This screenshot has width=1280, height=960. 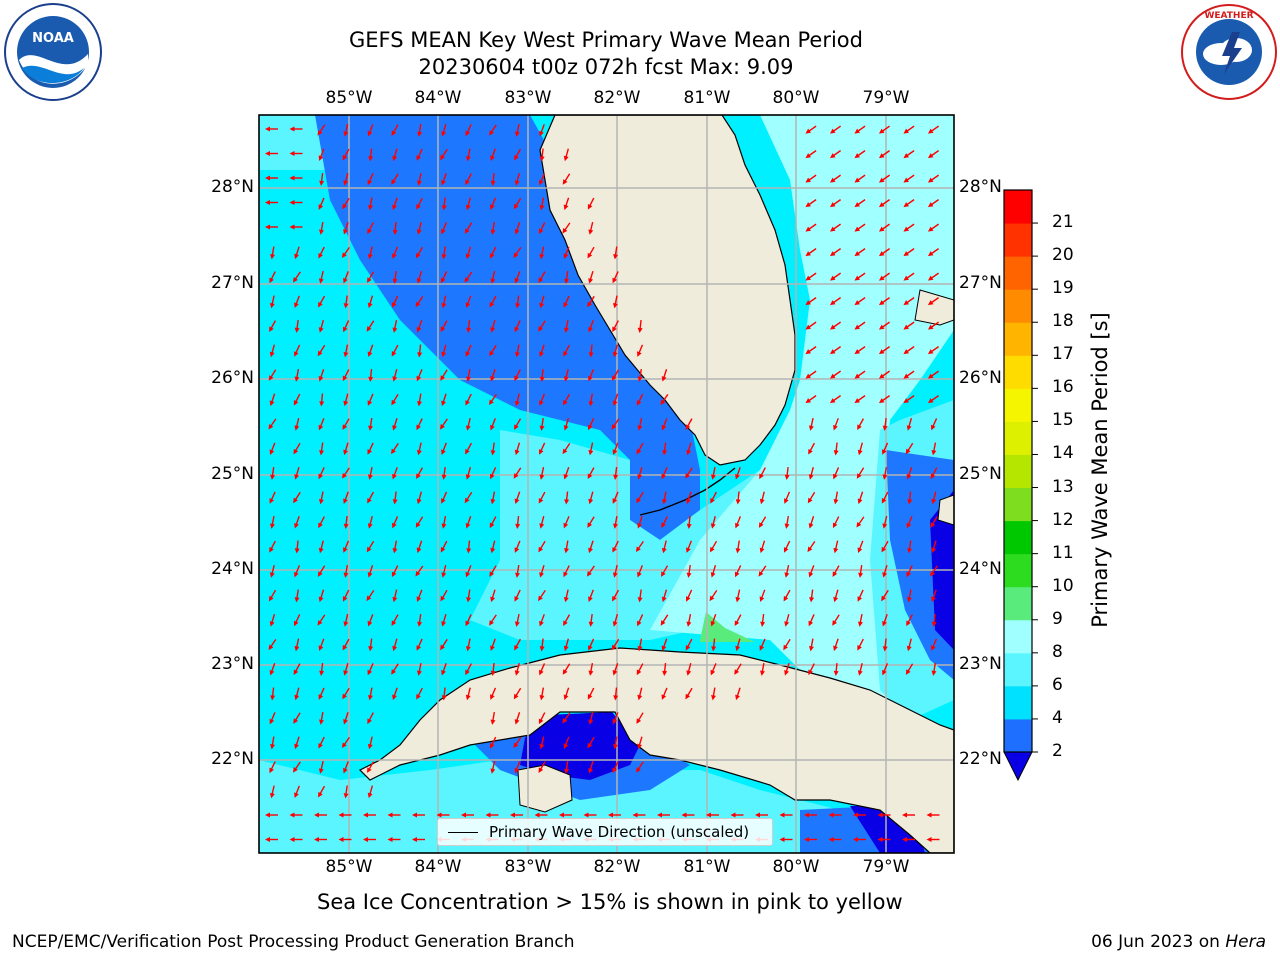 What do you see at coordinates (528, 98) in the screenshot?
I see `lon-label-top: 83°W` at bounding box center [528, 98].